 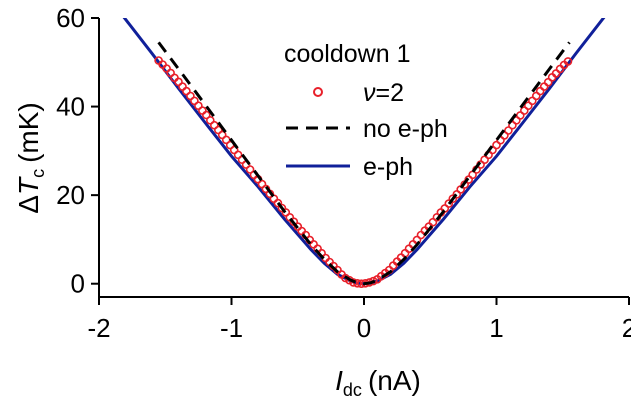 I want to click on legend-marker-nu2, so click(x=318, y=92).